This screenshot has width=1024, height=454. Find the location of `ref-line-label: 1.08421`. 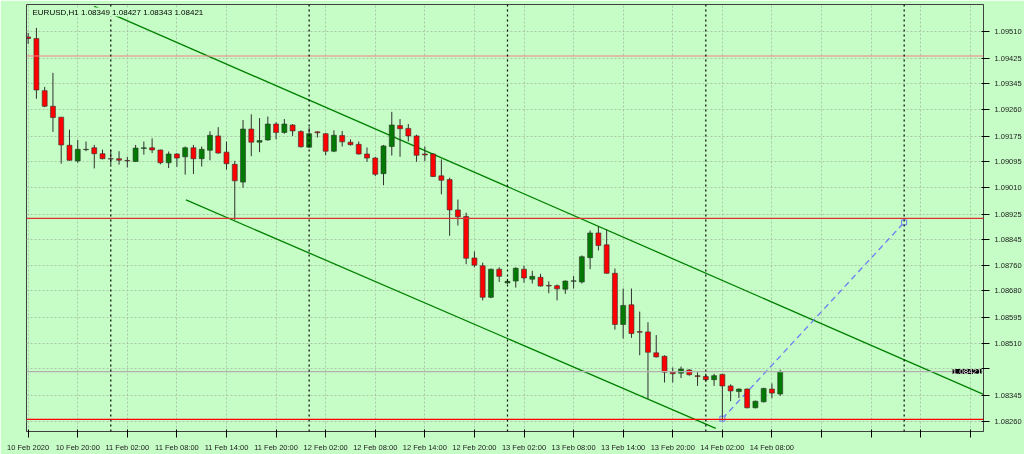

ref-line-label: 1.08421 is located at coordinates (967, 372).